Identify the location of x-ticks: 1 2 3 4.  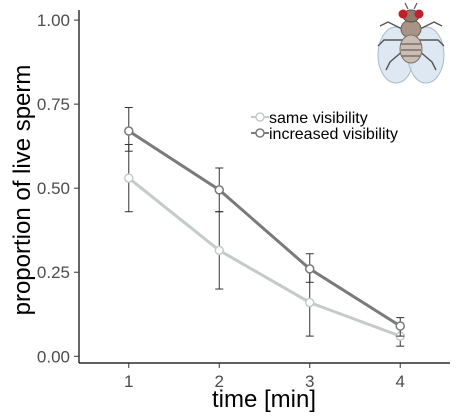
(264, 377).